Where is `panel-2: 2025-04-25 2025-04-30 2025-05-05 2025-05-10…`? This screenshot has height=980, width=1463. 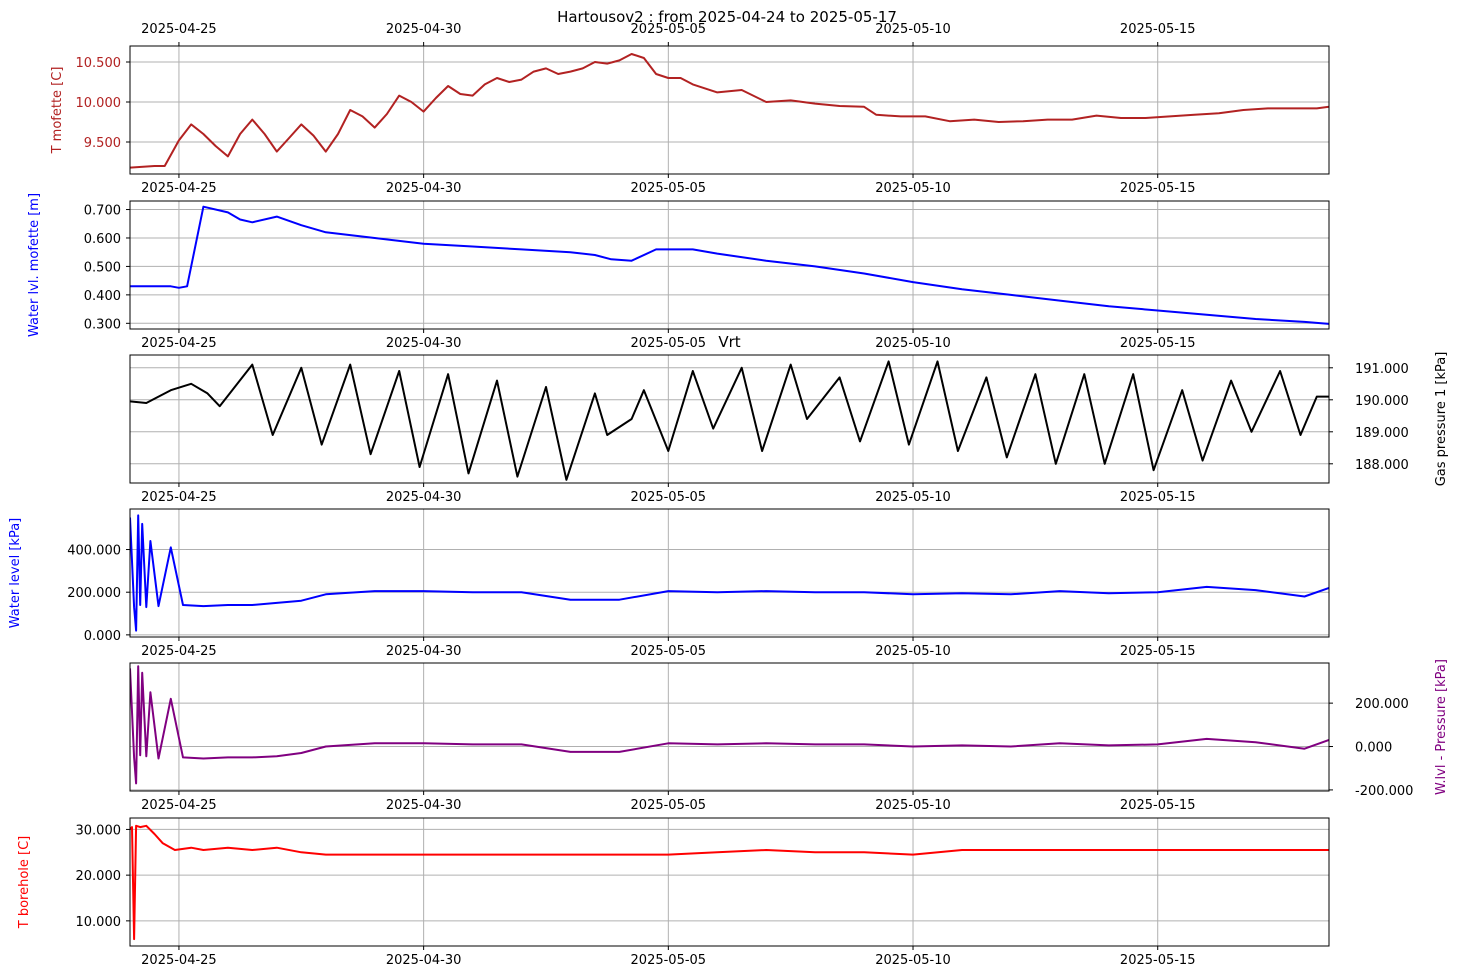 panel-2: 2025-04-25 2025-04-30 2025-05-05 2025-05-10… is located at coordinates (678, 272).